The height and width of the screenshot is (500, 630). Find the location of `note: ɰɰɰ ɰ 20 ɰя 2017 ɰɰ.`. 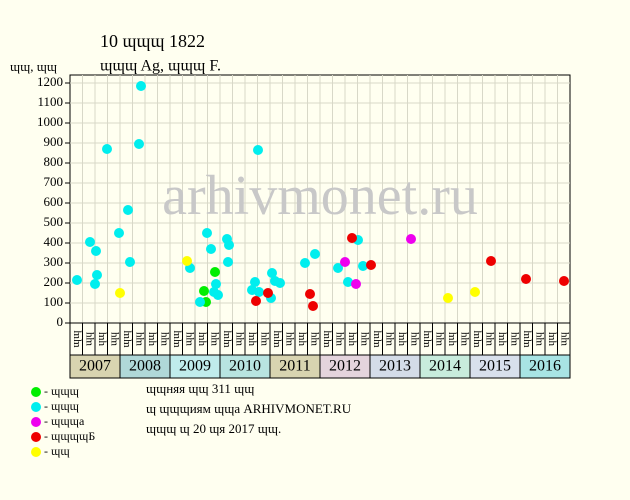

note: ɰɰɰ ɰ 20 ɰя 2017 ɰɰ. is located at coordinates (213, 428).